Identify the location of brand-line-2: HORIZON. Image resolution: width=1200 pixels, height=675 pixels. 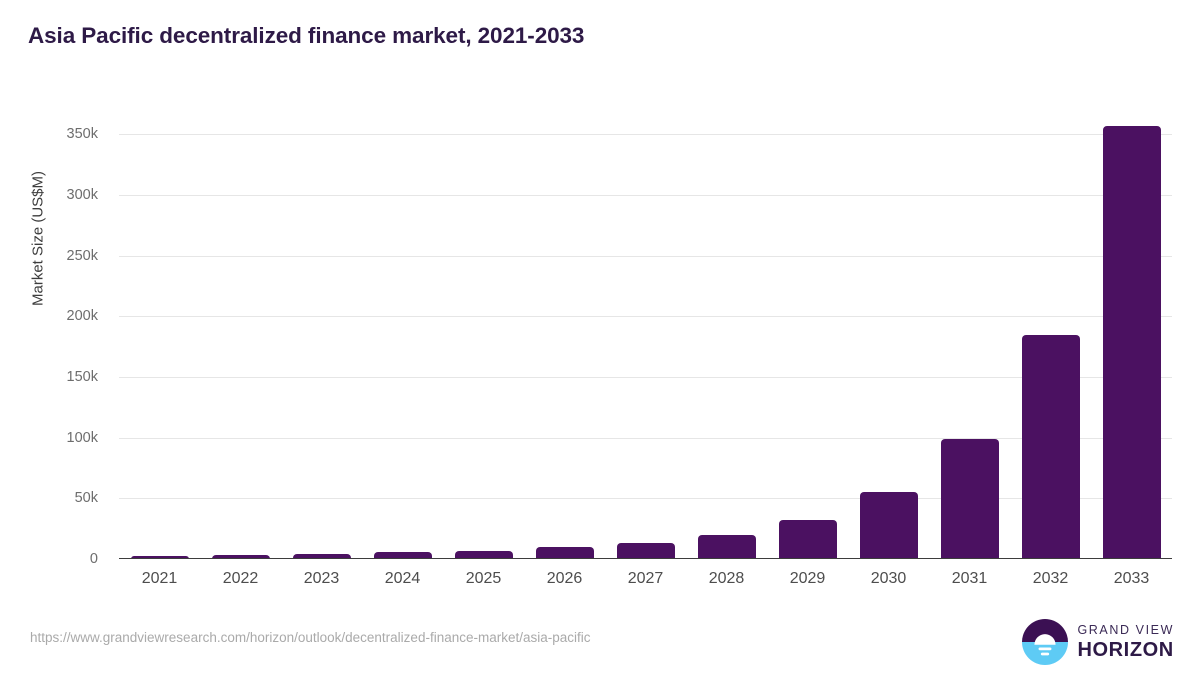
(1125, 649).